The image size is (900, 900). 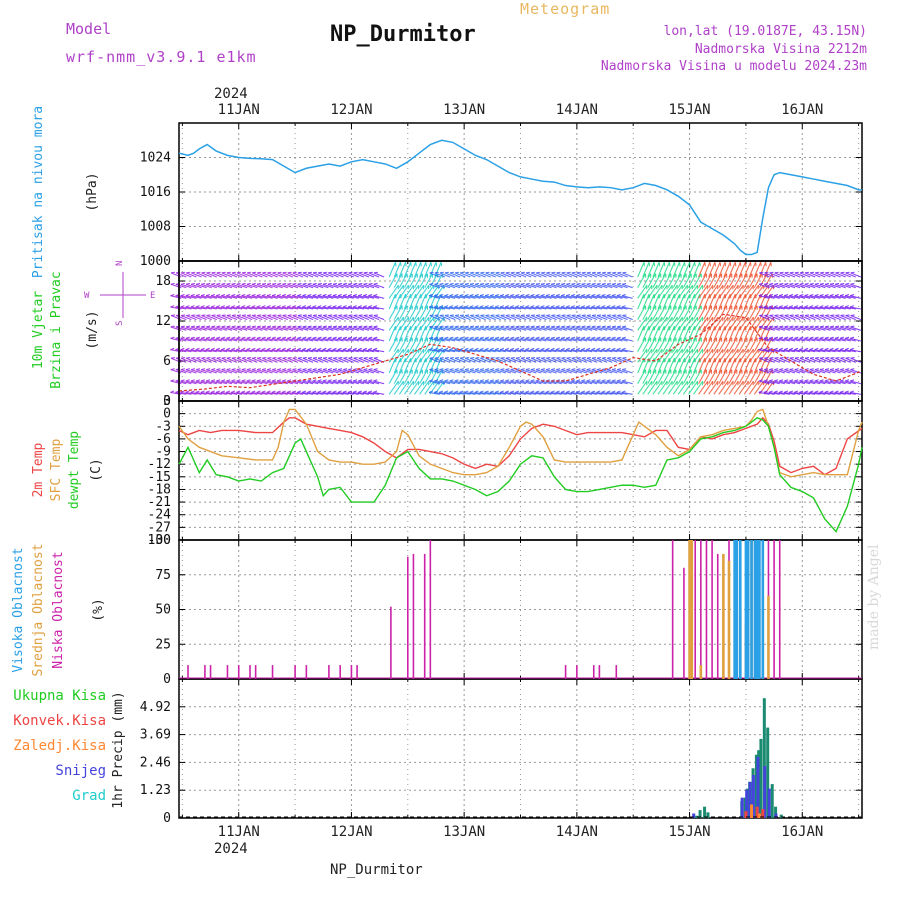 I want to click on y-tick-label: -15, so click(x=159, y=477).